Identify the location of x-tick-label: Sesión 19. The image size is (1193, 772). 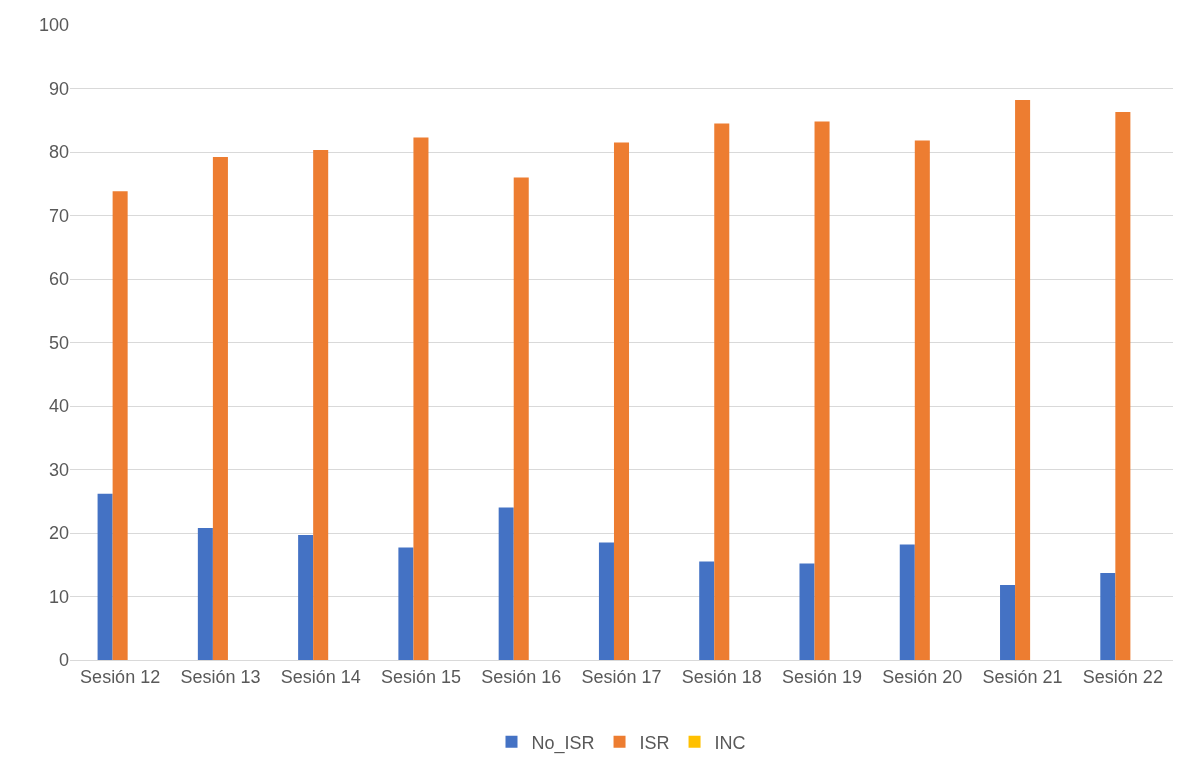
(822, 676).